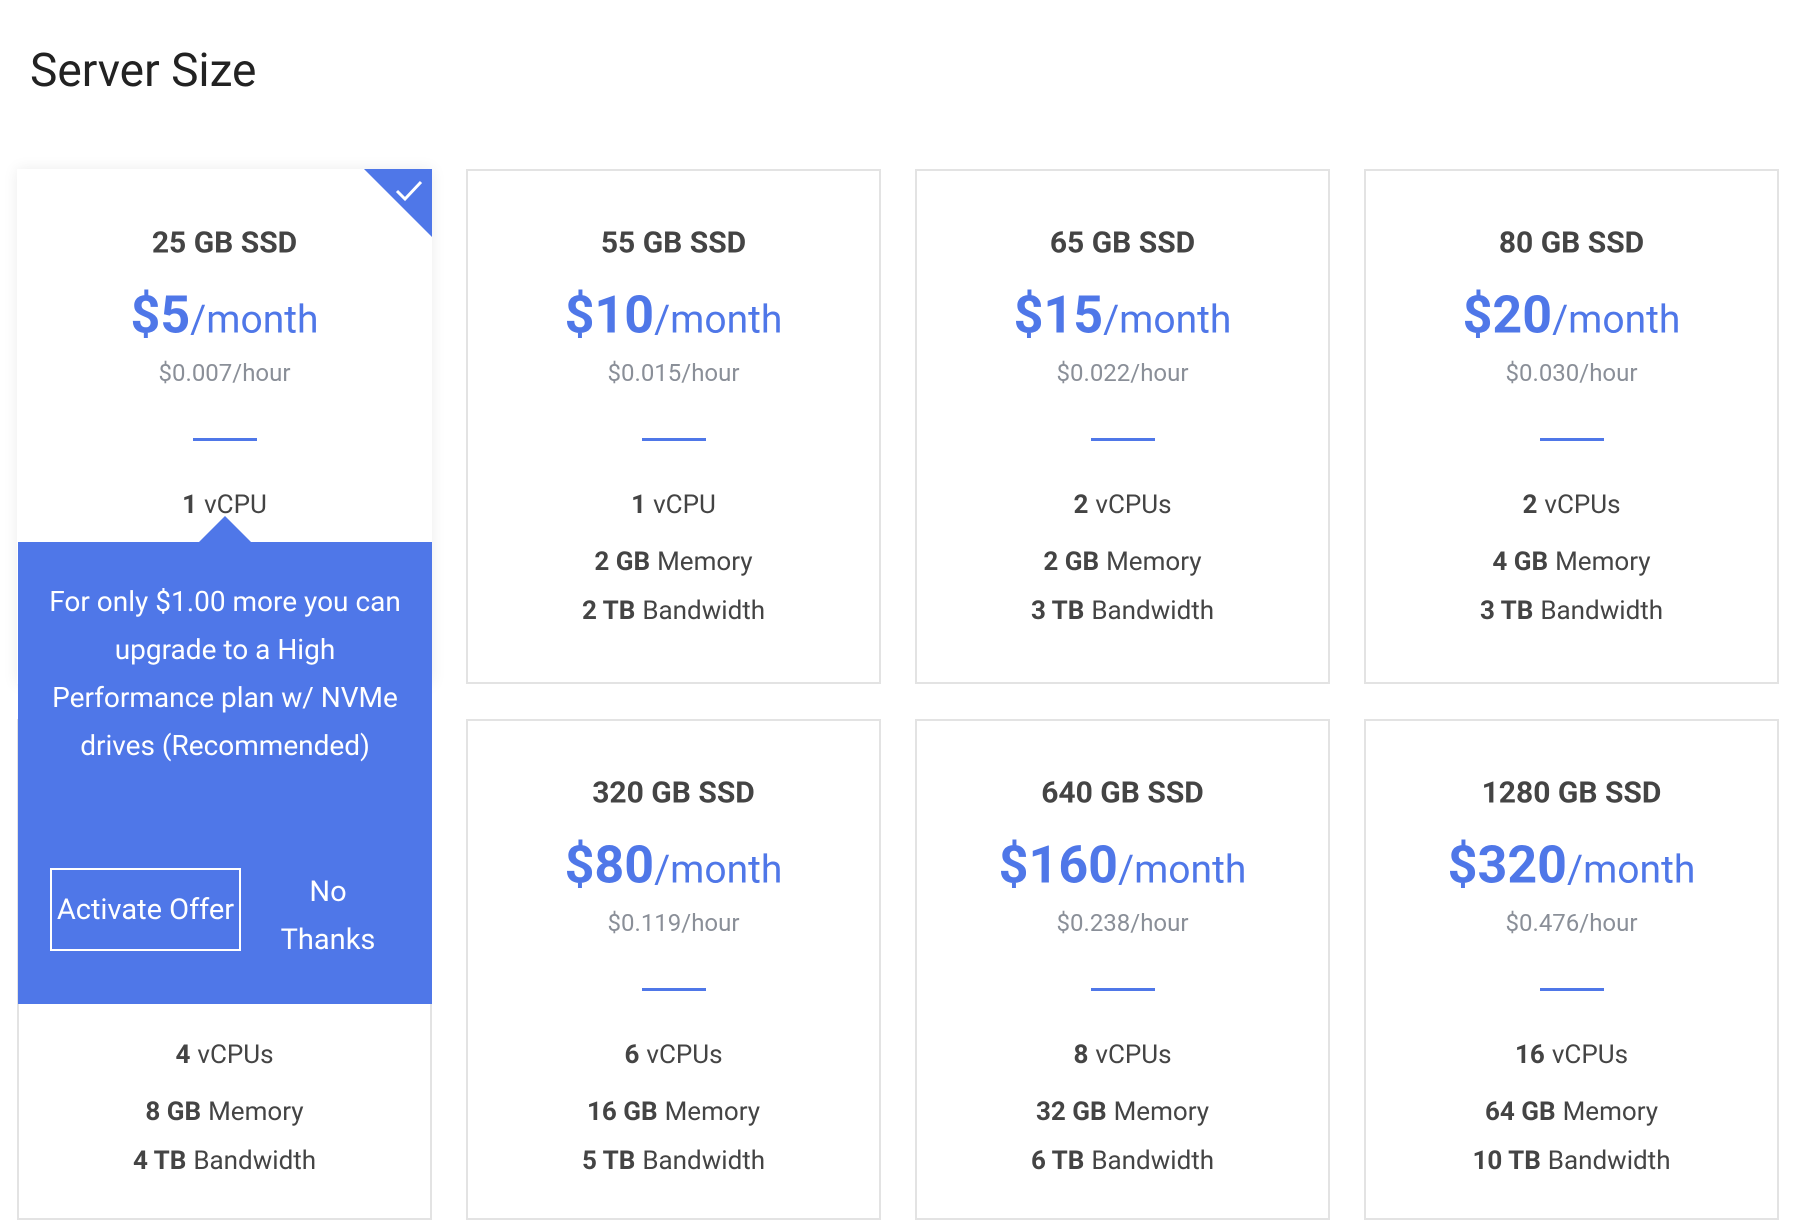 The image size is (1802, 1220). What do you see at coordinates (1571, 793) in the screenshot?
I see `plan-storage: 1280 GB SSD` at bounding box center [1571, 793].